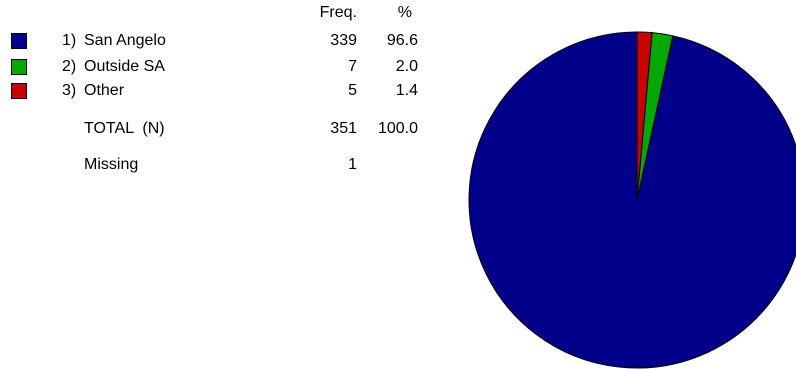 This screenshot has width=796, height=369. I want to click on legend-num-1: 1), so click(69, 40).